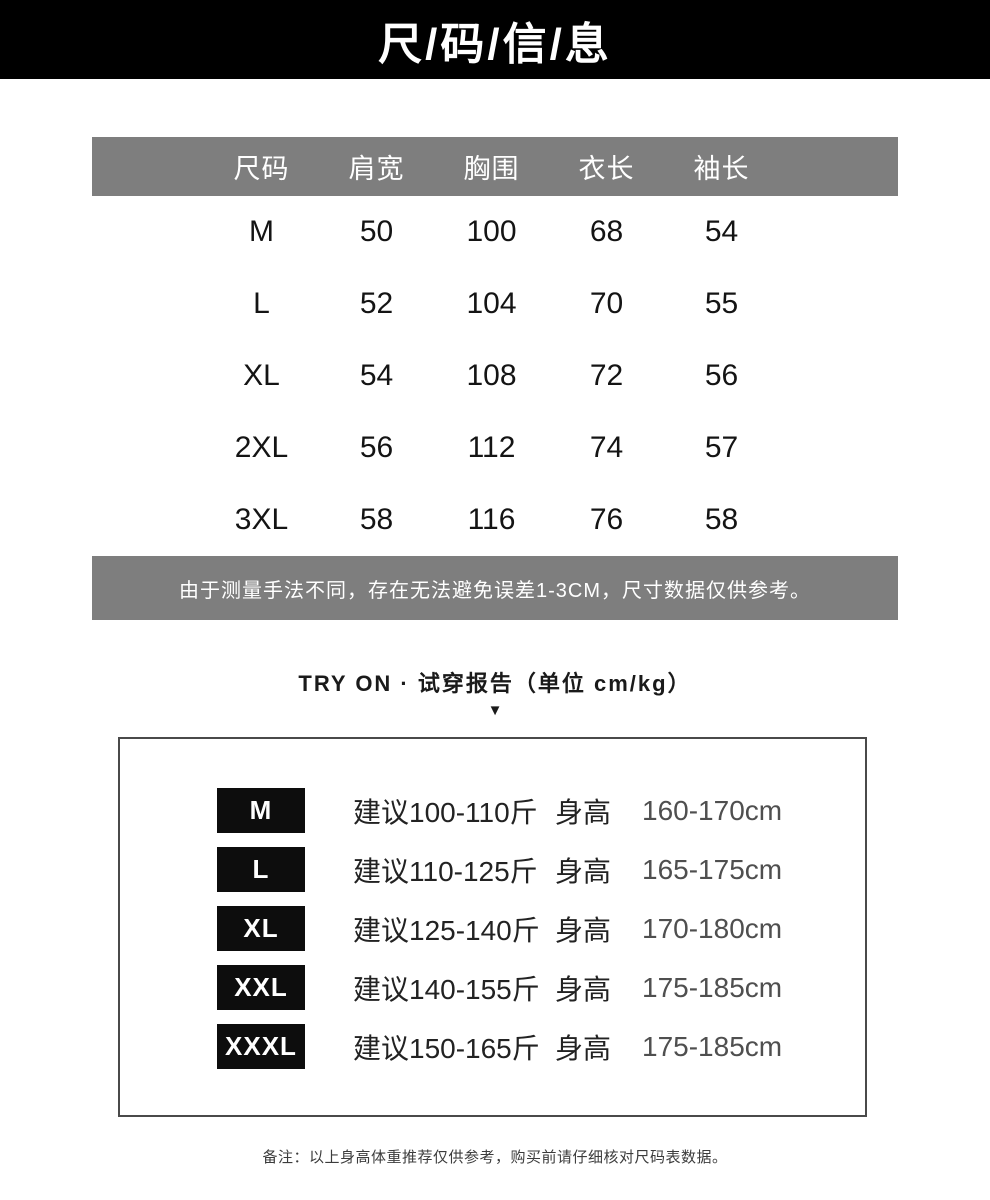 The height and width of the screenshot is (1200, 990). What do you see at coordinates (721, 303) in the screenshot?
I see `value-cell: 55` at bounding box center [721, 303].